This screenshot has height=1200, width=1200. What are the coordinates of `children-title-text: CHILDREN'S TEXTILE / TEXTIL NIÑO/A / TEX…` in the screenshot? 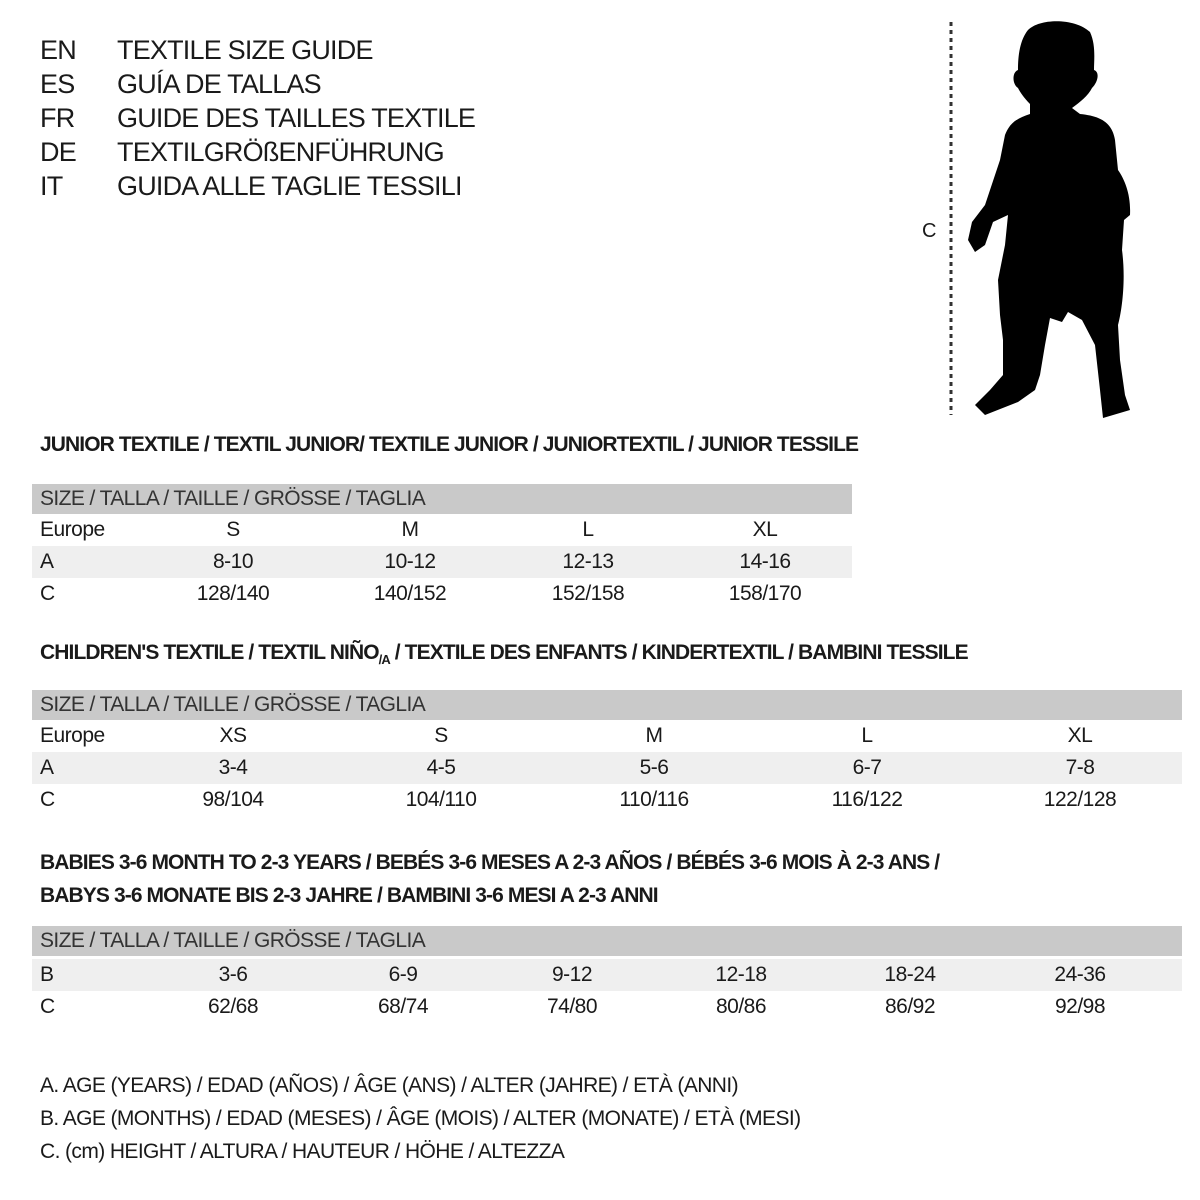 It's located at (504, 652).